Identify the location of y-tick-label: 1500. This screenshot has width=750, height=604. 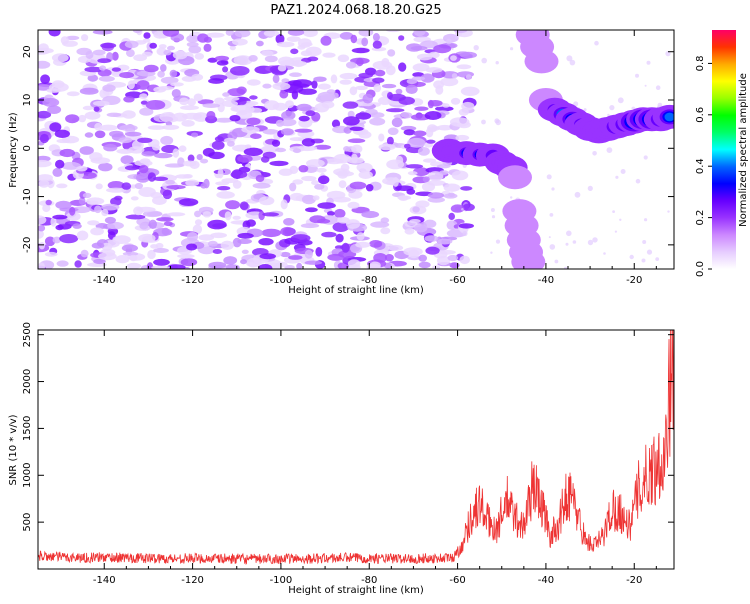
(27, 428).